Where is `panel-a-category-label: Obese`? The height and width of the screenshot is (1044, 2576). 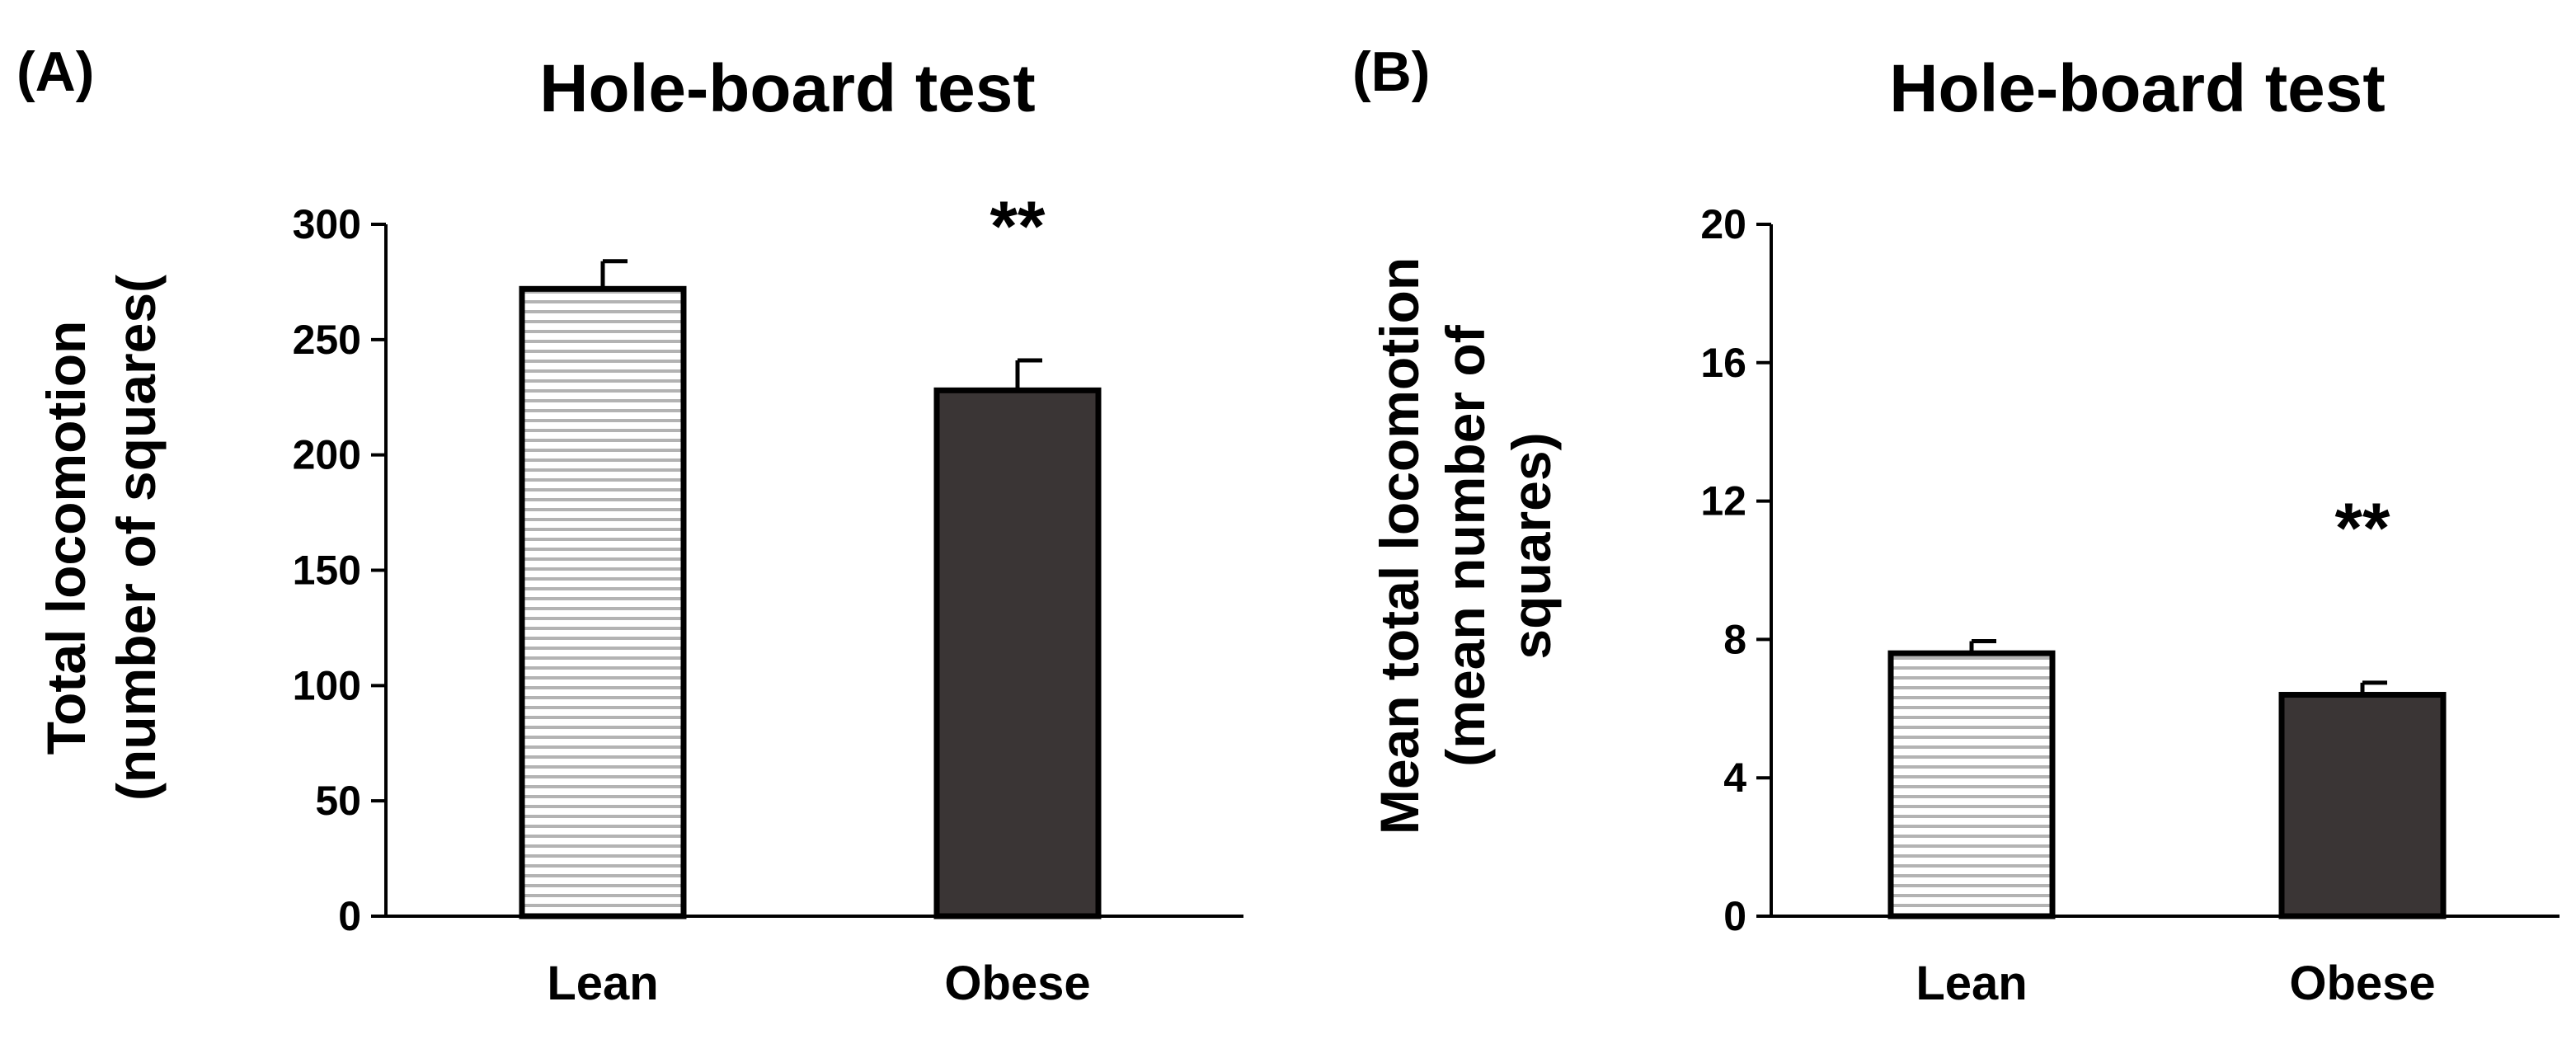
panel-a-category-label: Obese is located at coordinates (1017, 983).